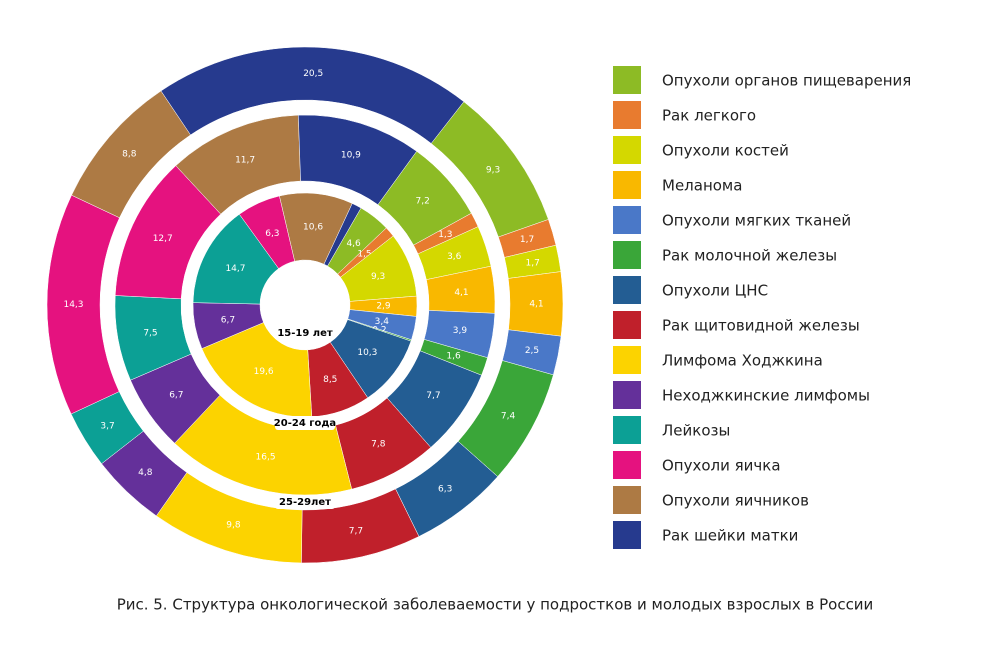 The image size is (992, 646). I want to click on legend-label: Рак щитовидной железы, so click(761, 326).